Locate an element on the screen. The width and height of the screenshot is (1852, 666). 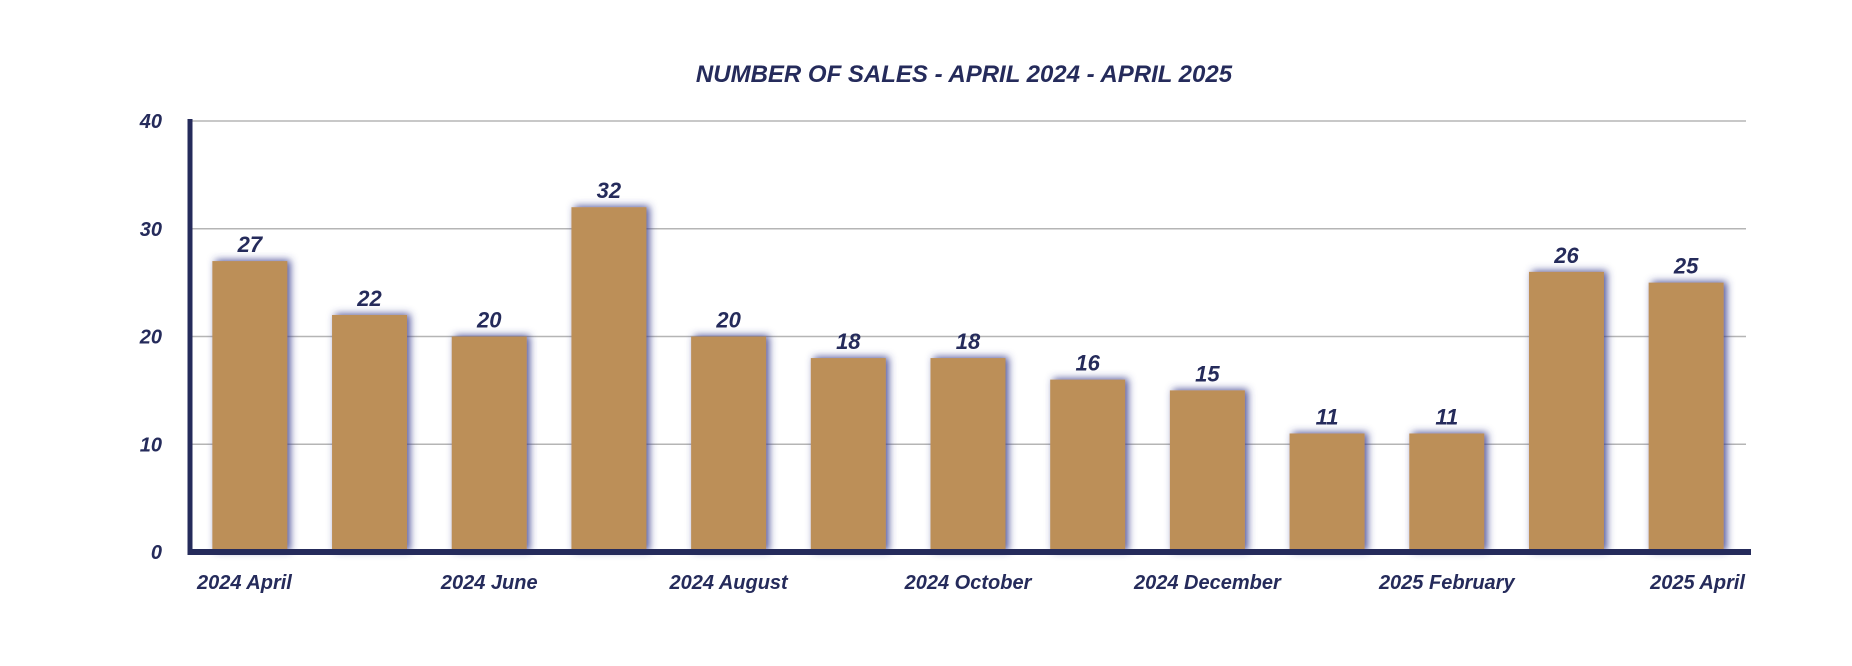
data-label: 25 is located at coordinates (1686, 266).